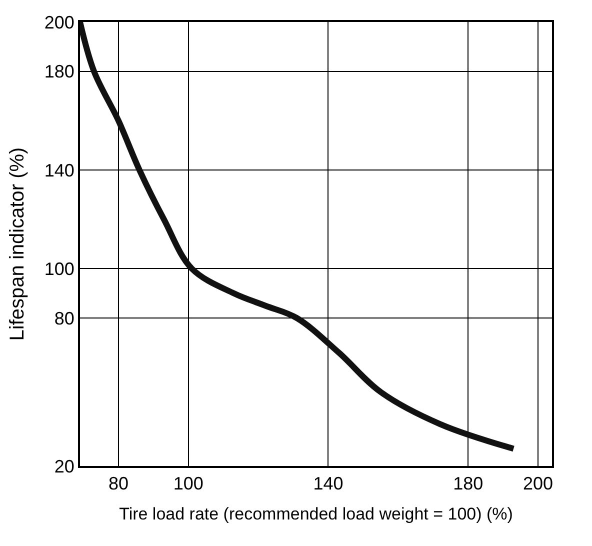 Image resolution: width=592 pixels, height=546 pixels. What do you see at coordinates (59, 72) in the screenshot?
I see `y-tick-label: 180` at bounding box center [59, 72].